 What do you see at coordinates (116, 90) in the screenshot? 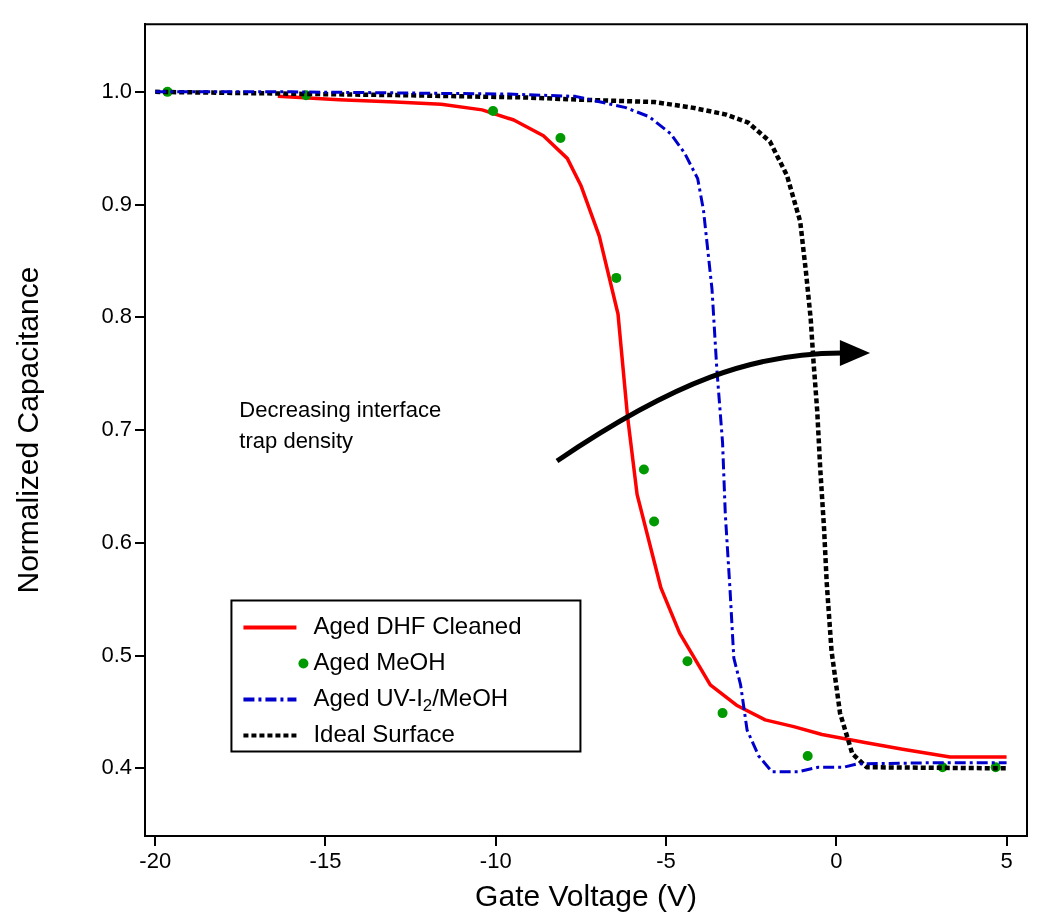
I see `y-tick-label: 1.0` at bounding box center [116, 90].